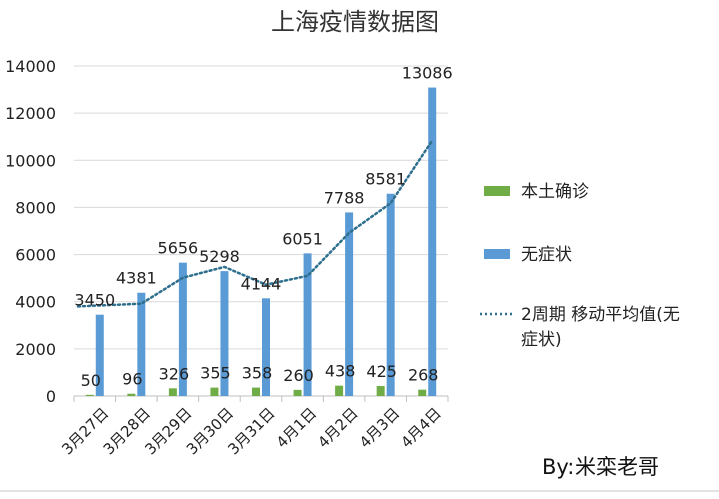 This screenshot has width=719, height=499. What do you see at coordinates (302, 238) in the screenshot?
I see `data-label-asymptomatic: 6051` at bounding box center [302, 238].